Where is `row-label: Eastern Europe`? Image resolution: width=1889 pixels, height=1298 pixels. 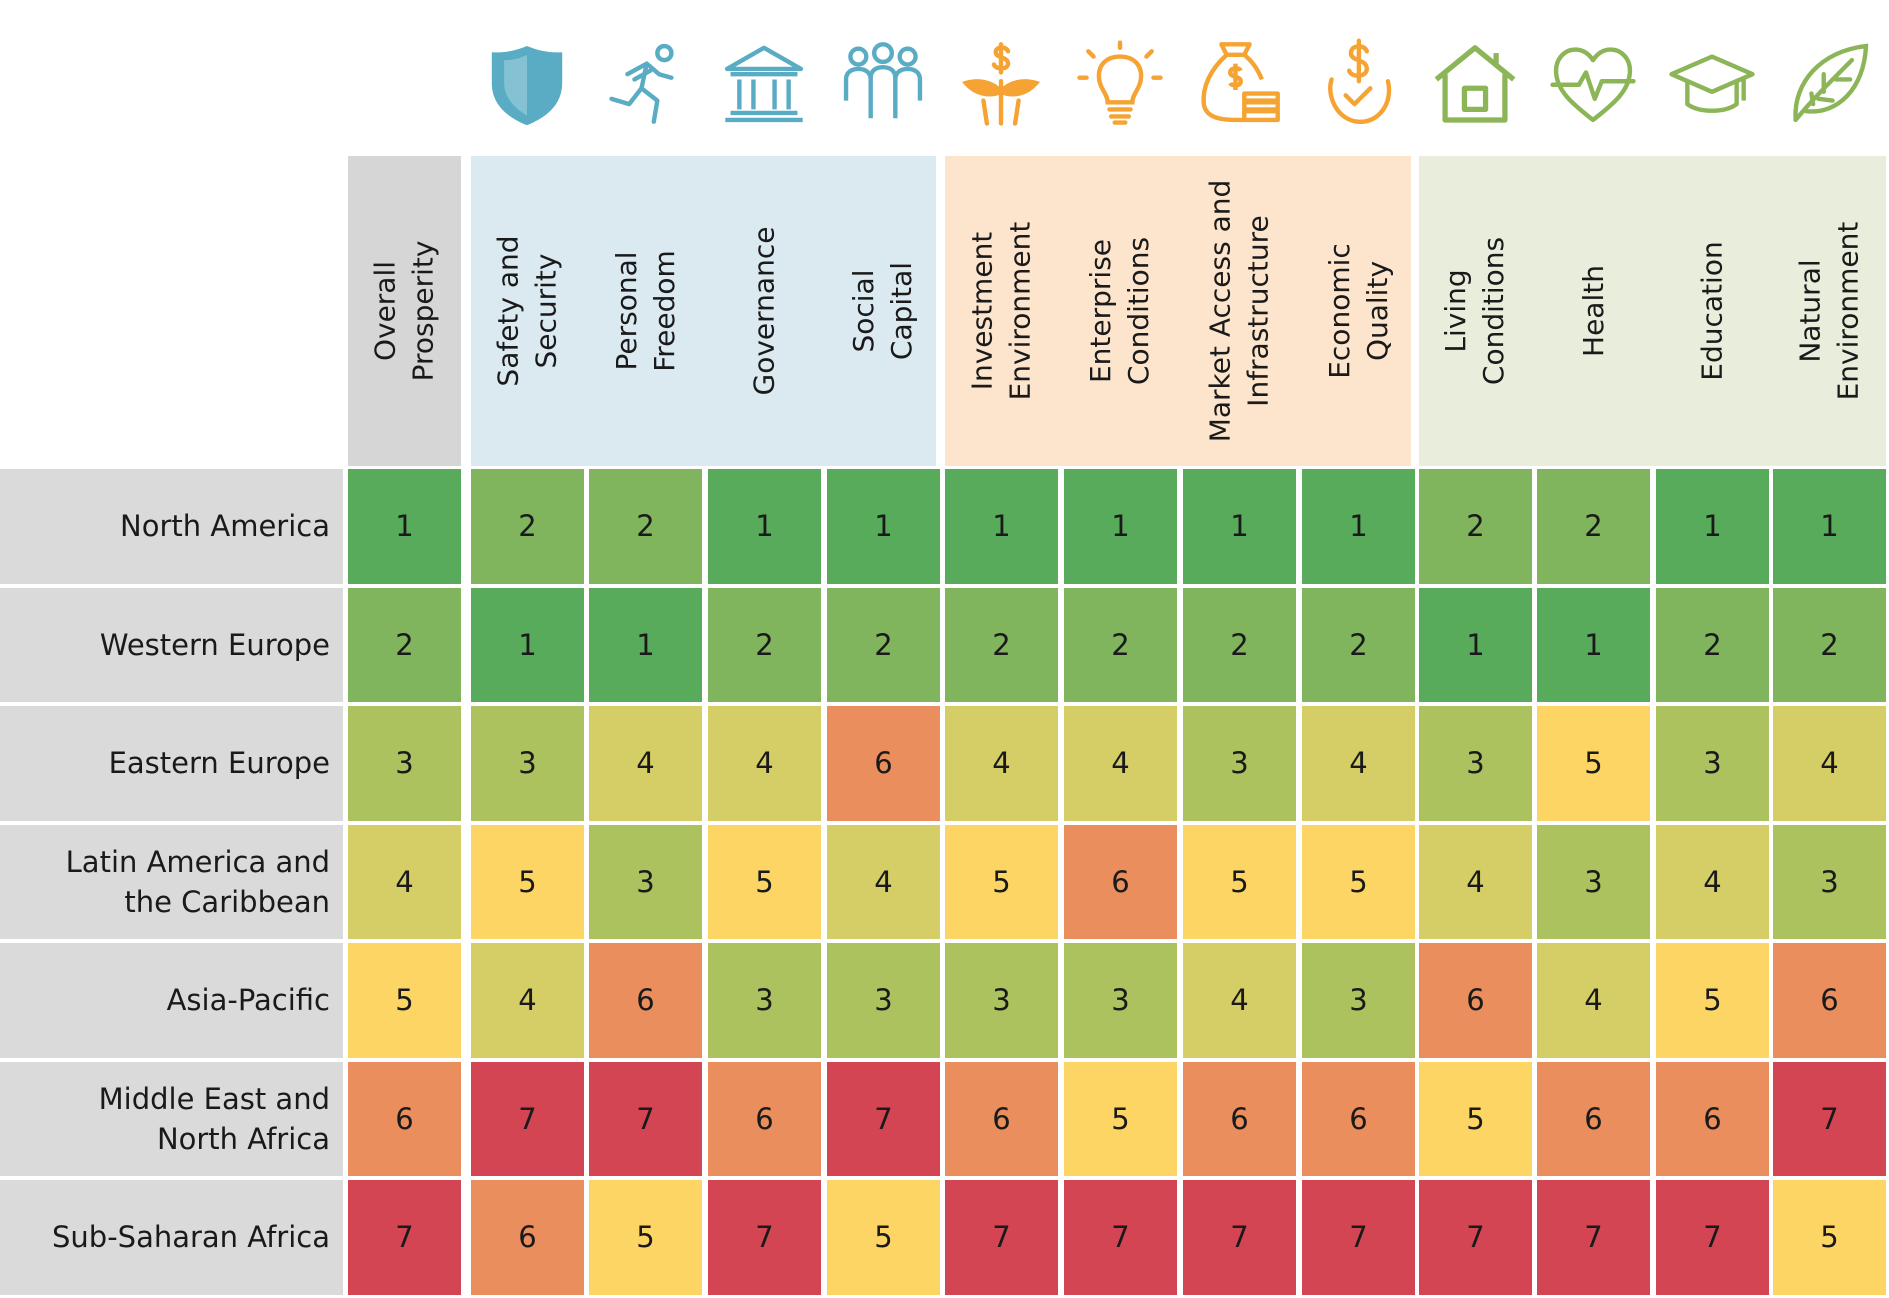
row-label: Eastern Europe is located at coordinates (219, 763).